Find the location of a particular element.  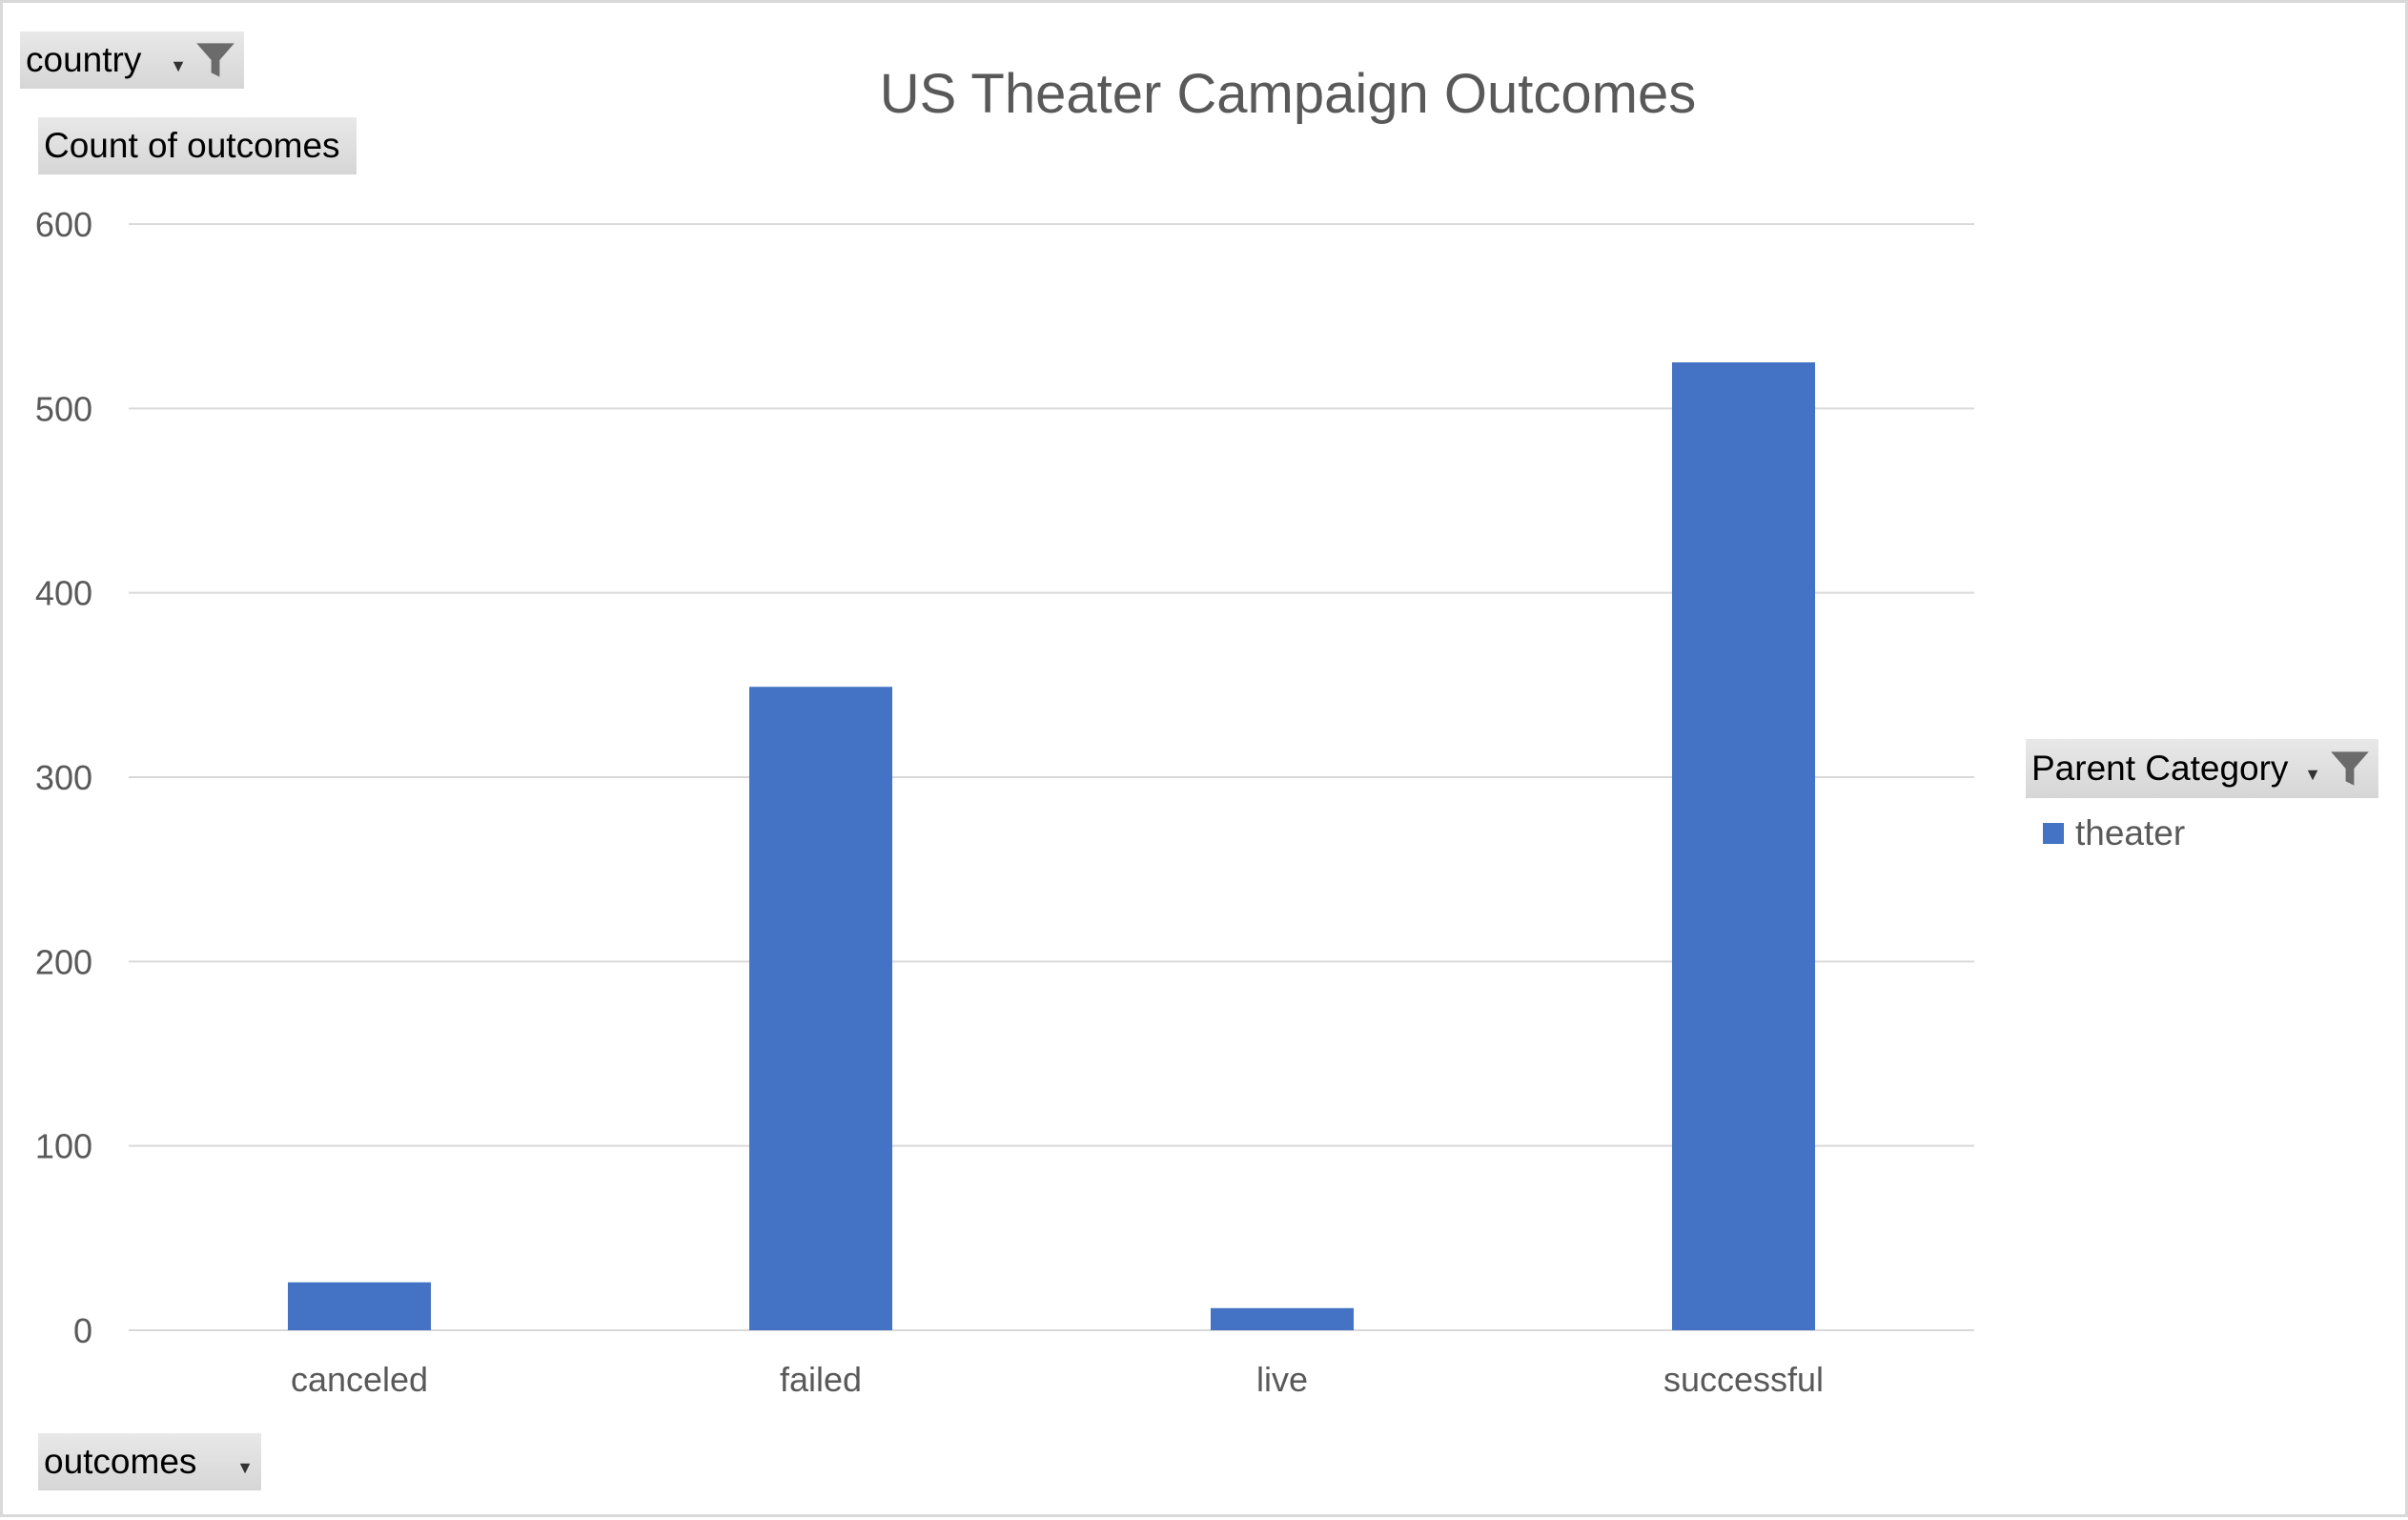

bar-successful is located at coordinates (1743, 846).